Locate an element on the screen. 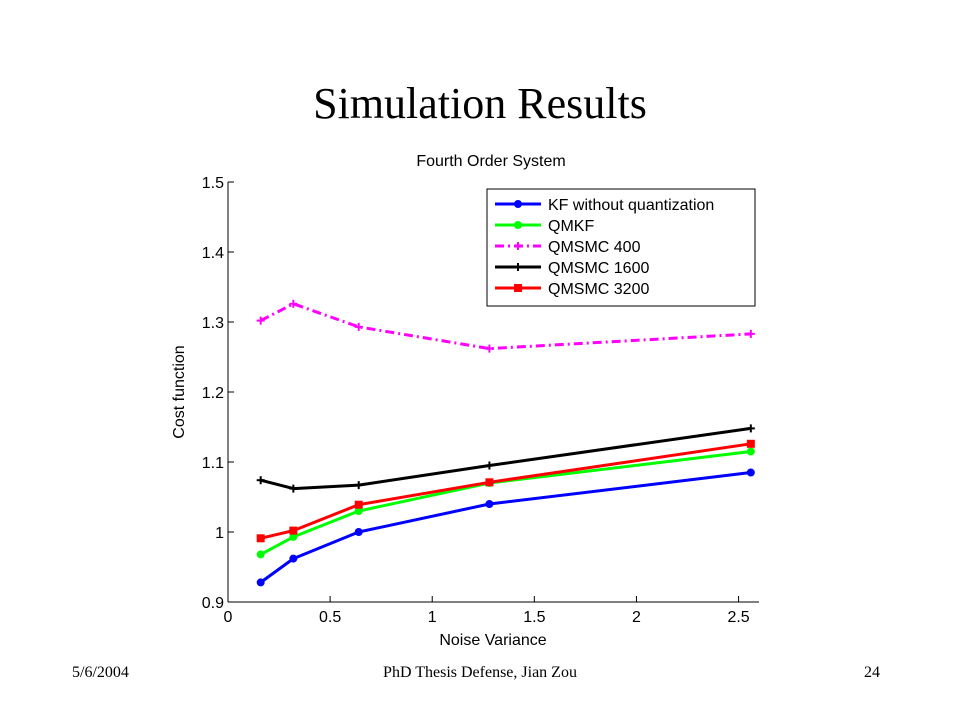 This screenshot has height=720, width=960. footer-presentation-info: PhD Thesis Defense, Jian Zou is located at coordinates (480, 672).